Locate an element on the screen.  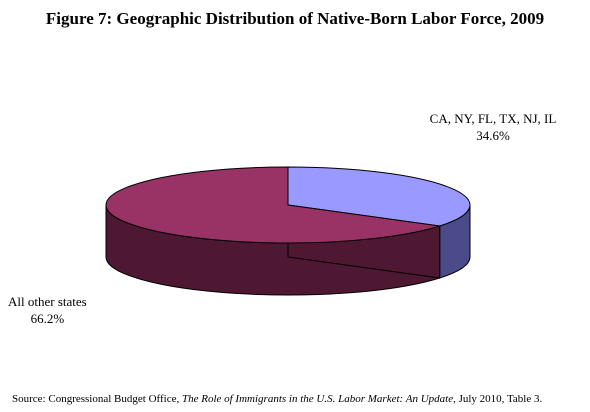
slice-name-other-states: All other states is located at coordinates (47, 301).